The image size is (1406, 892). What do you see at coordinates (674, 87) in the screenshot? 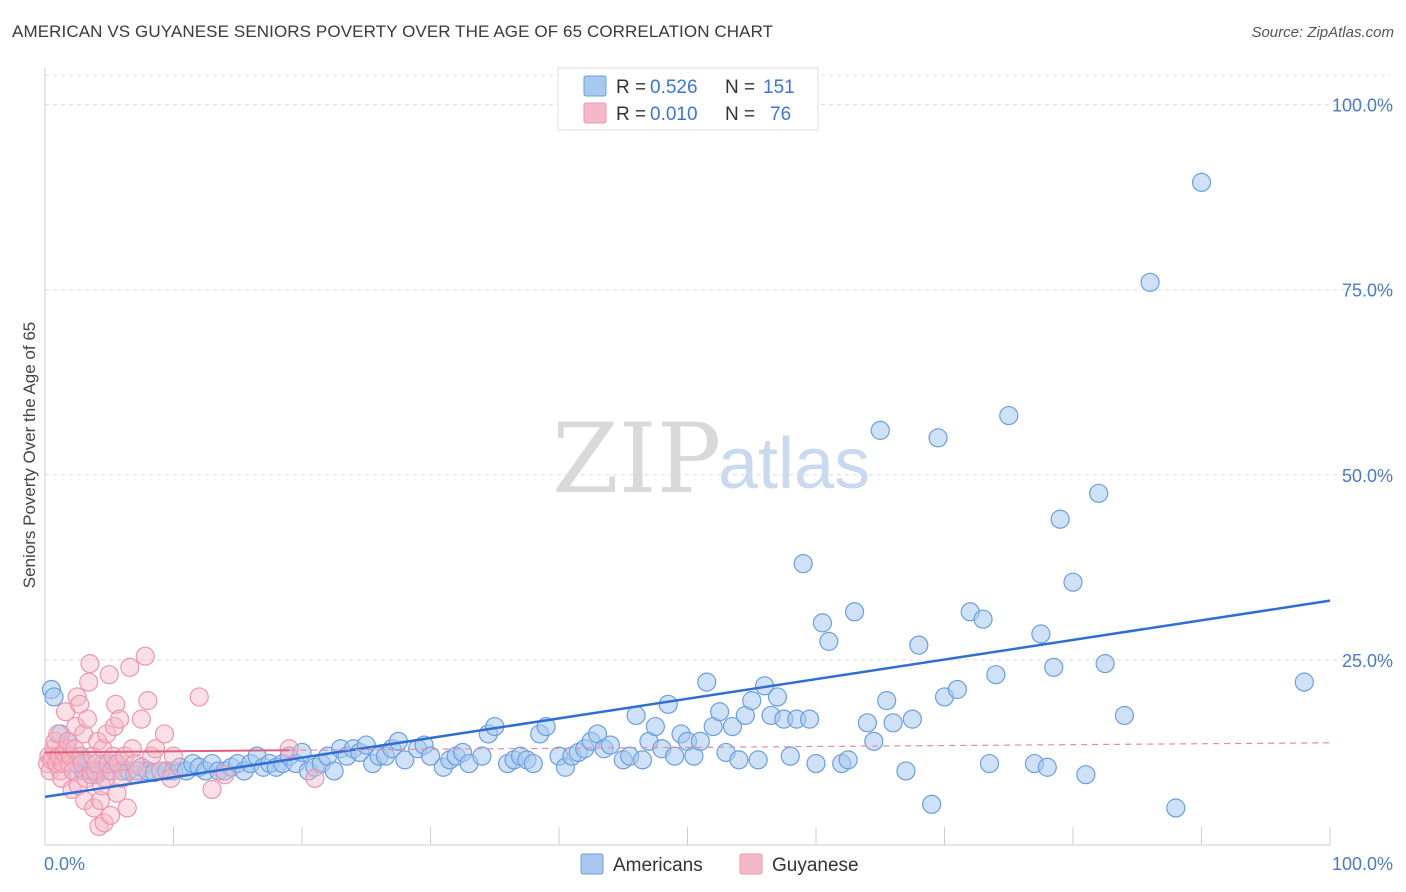
I see `legend-r-value-americans: 0.526` at bounding box center [674, 87].